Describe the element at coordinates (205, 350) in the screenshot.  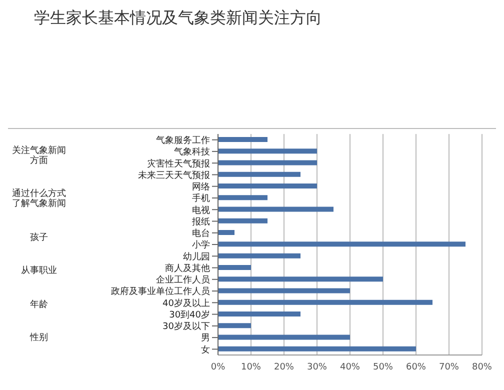
I see `y-tick-label: 女` at that location.